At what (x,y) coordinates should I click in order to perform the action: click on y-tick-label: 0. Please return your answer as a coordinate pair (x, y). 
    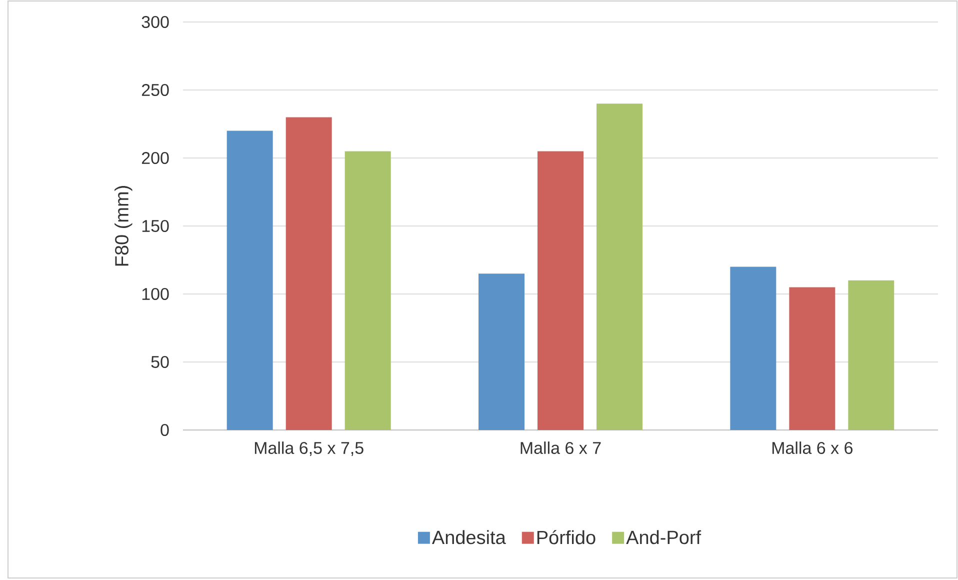
    Looking at the image, I should click on (164, 430).